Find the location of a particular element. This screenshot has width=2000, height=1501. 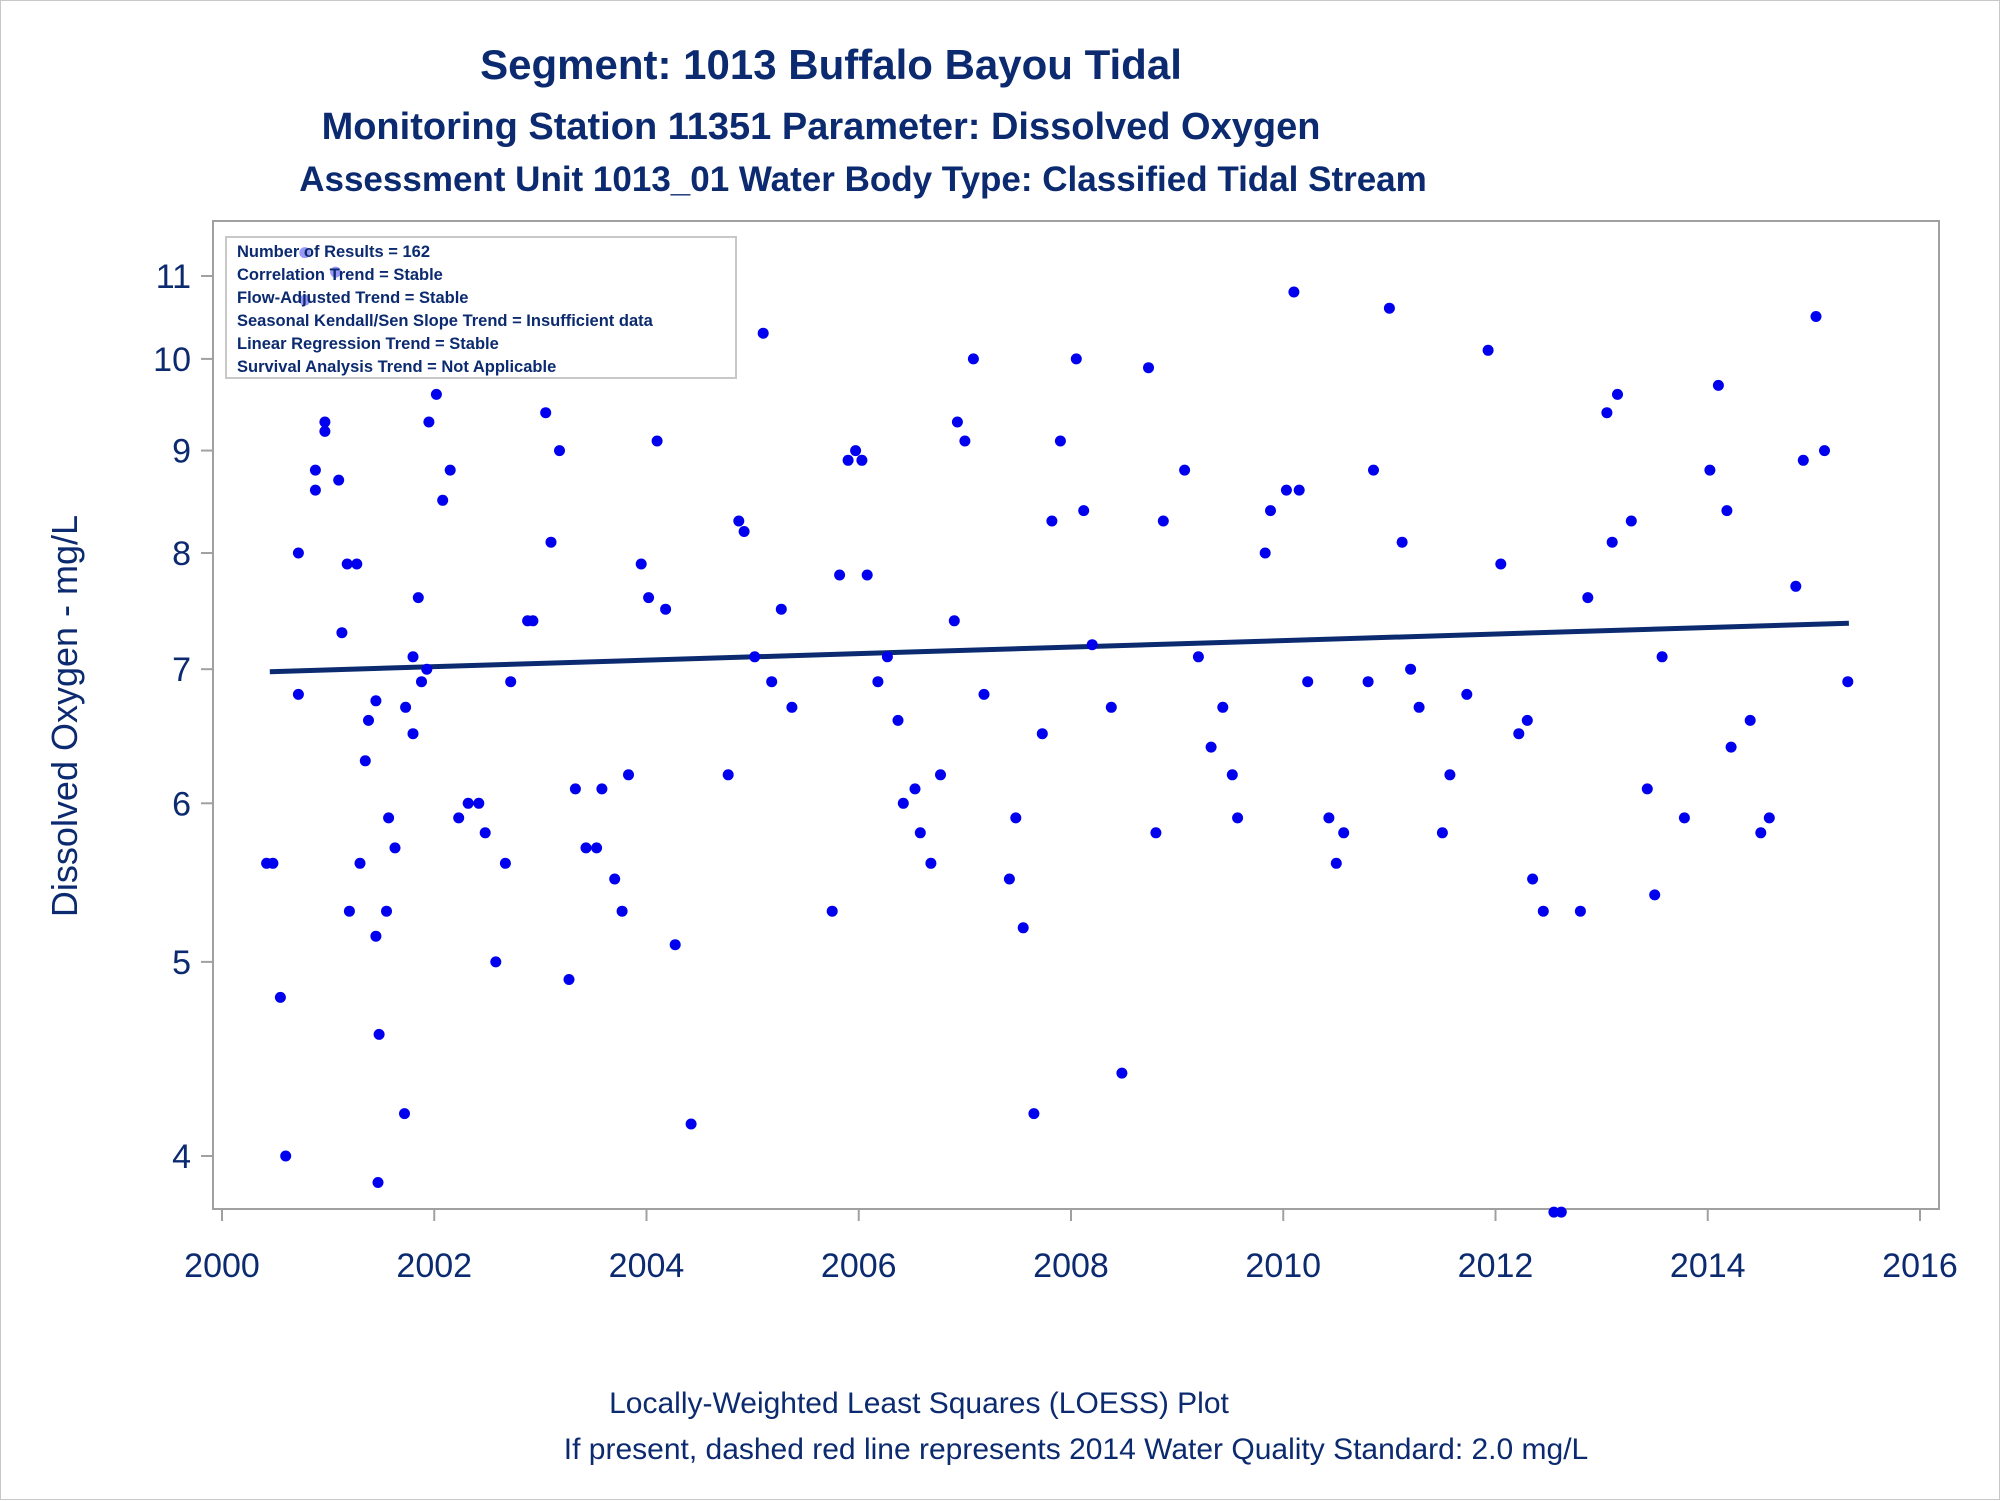

y-tick-label: 10 is located at coordinates (172, 360).